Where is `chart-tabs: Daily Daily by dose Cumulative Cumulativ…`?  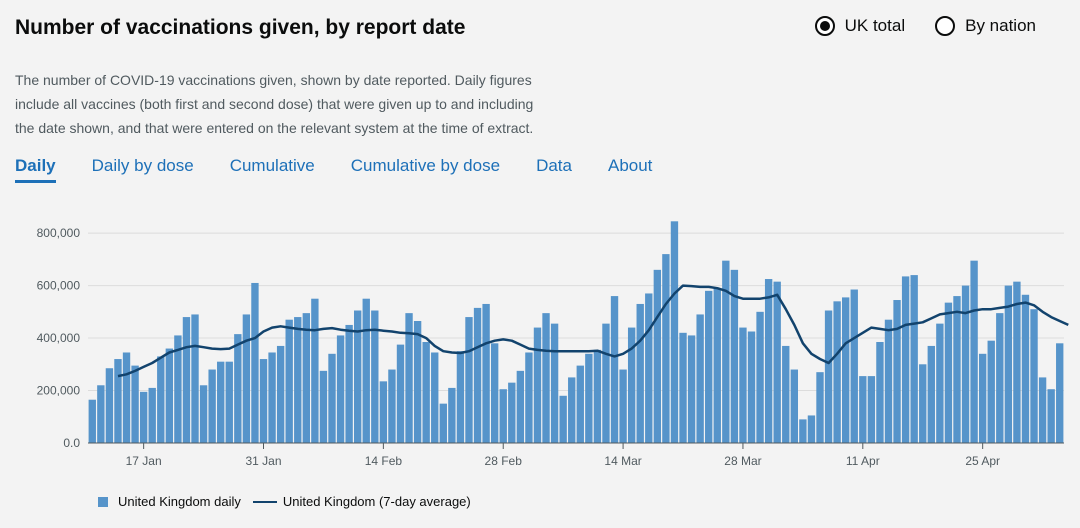
chart-tabs: Daily Daily by dose Cumulative Cumulativ… is located at coordinates (333, 169).